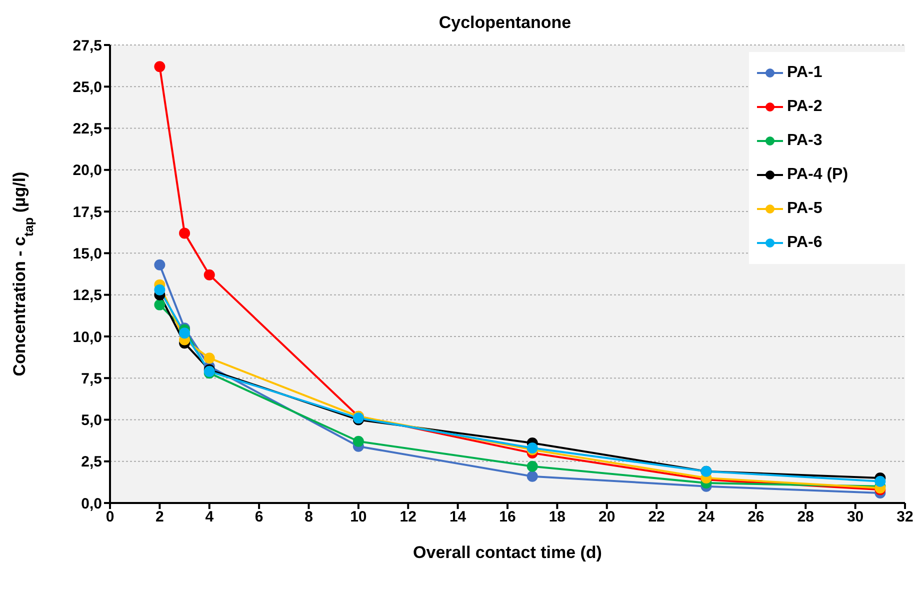 This screenshot has height=592, width=917. I want to click on legend-label: PA-2, so click(804, 107).